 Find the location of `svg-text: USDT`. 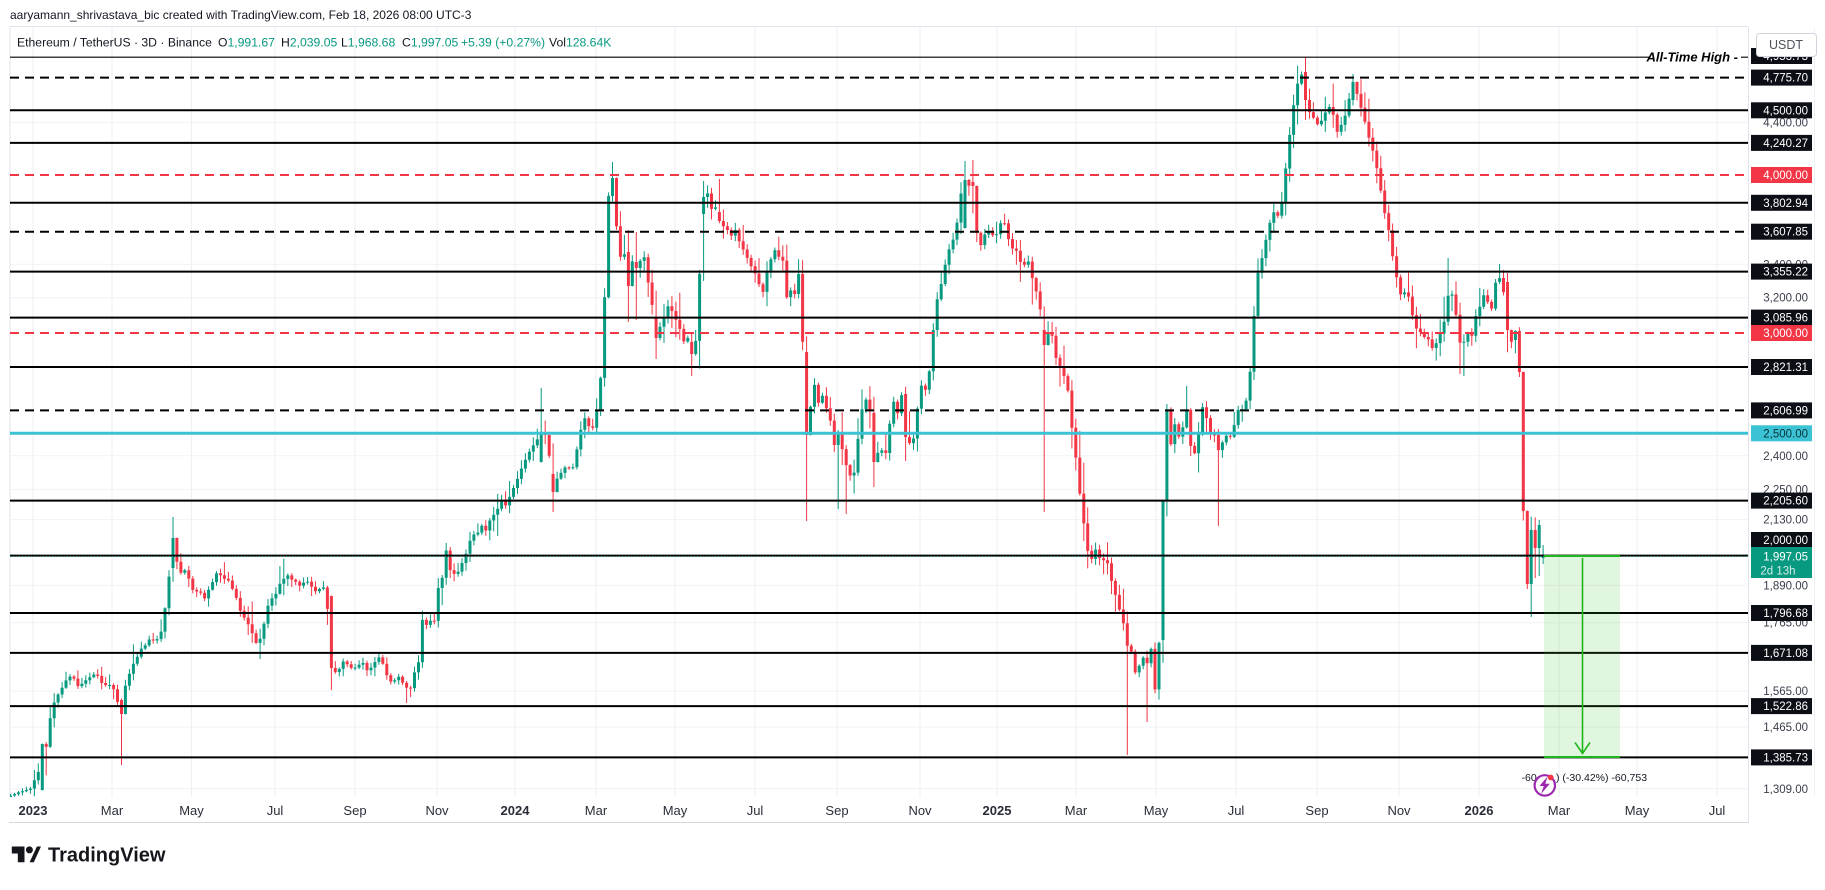

svg-text: USDT is located at coordinates (1786, 45).